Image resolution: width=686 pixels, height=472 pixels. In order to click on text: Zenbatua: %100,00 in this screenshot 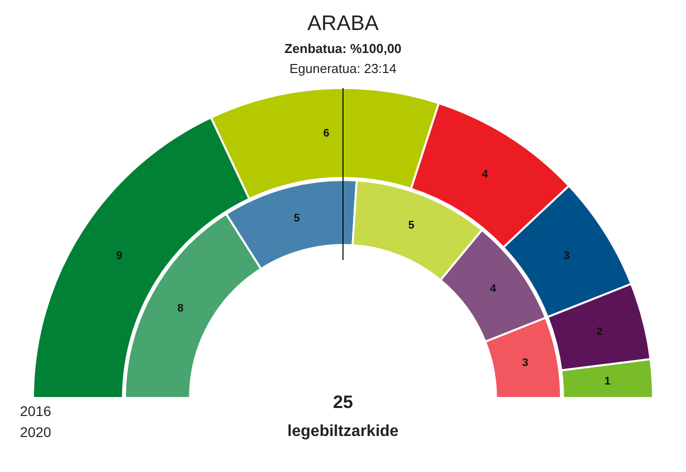, I will do `click(343, 48)`.